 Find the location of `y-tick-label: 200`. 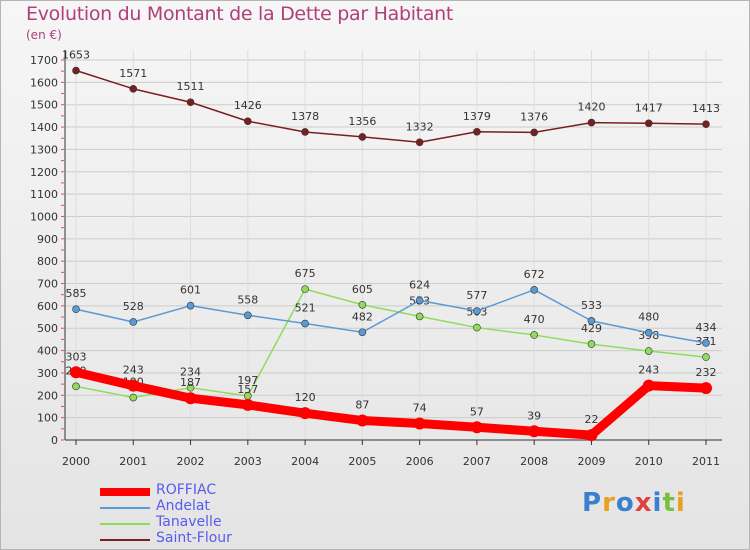

y-tick-label: 200 is located at coordinates (47, 395).